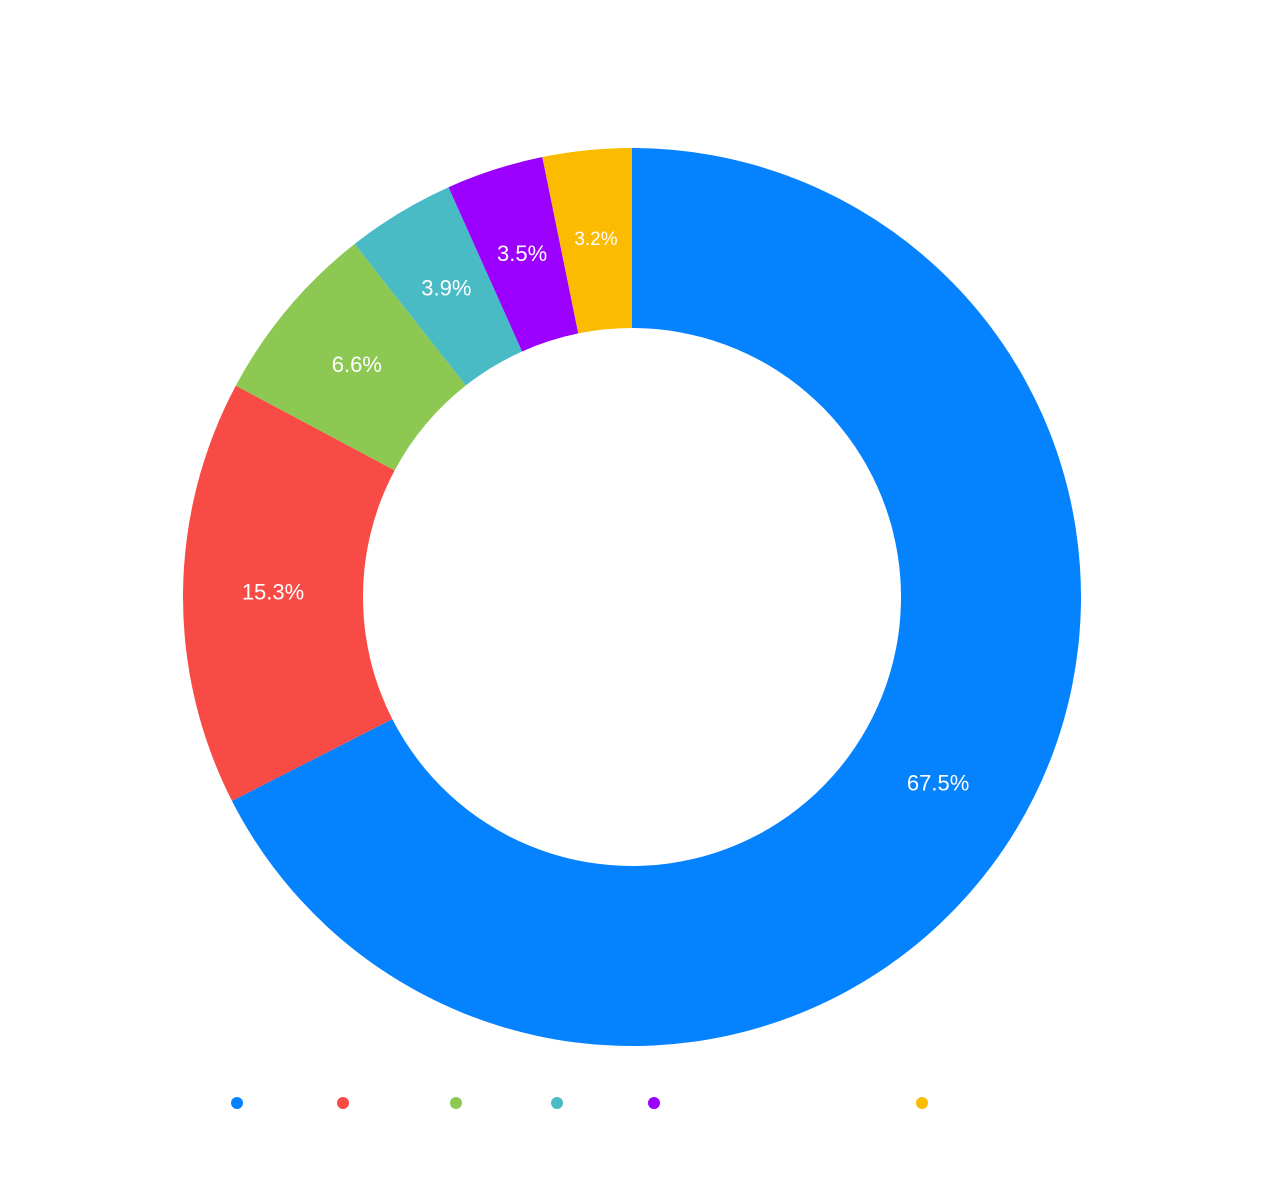 The image size is (1264, 1180). What do you see at coordinates (595, 239) in the screenshot?
I see `data-label: 3.2%` at bounding box center [595, 239].